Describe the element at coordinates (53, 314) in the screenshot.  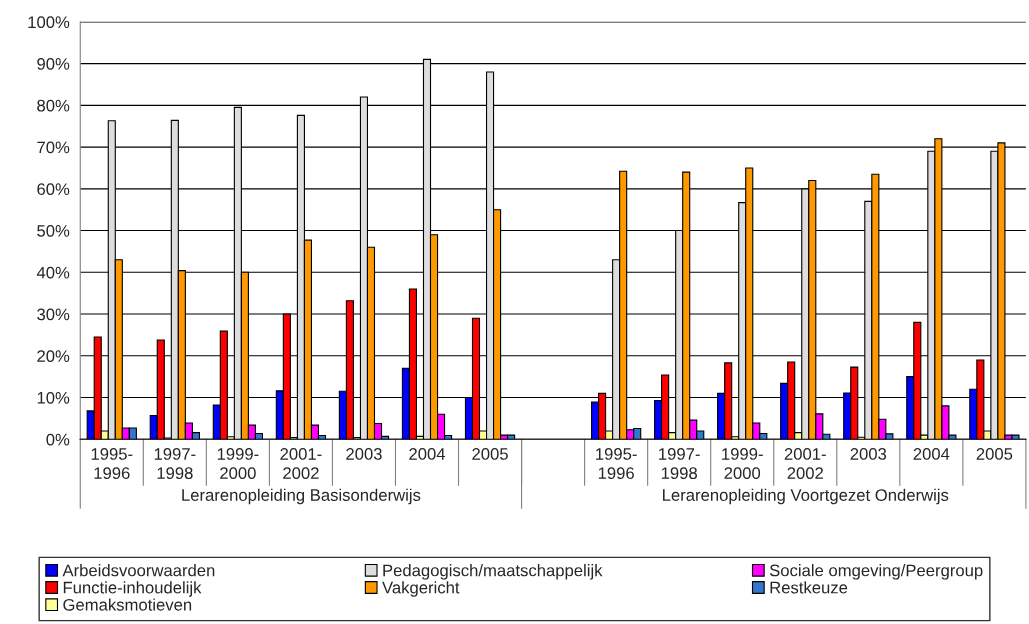
I see `y-tick-label: 30%` at that location.